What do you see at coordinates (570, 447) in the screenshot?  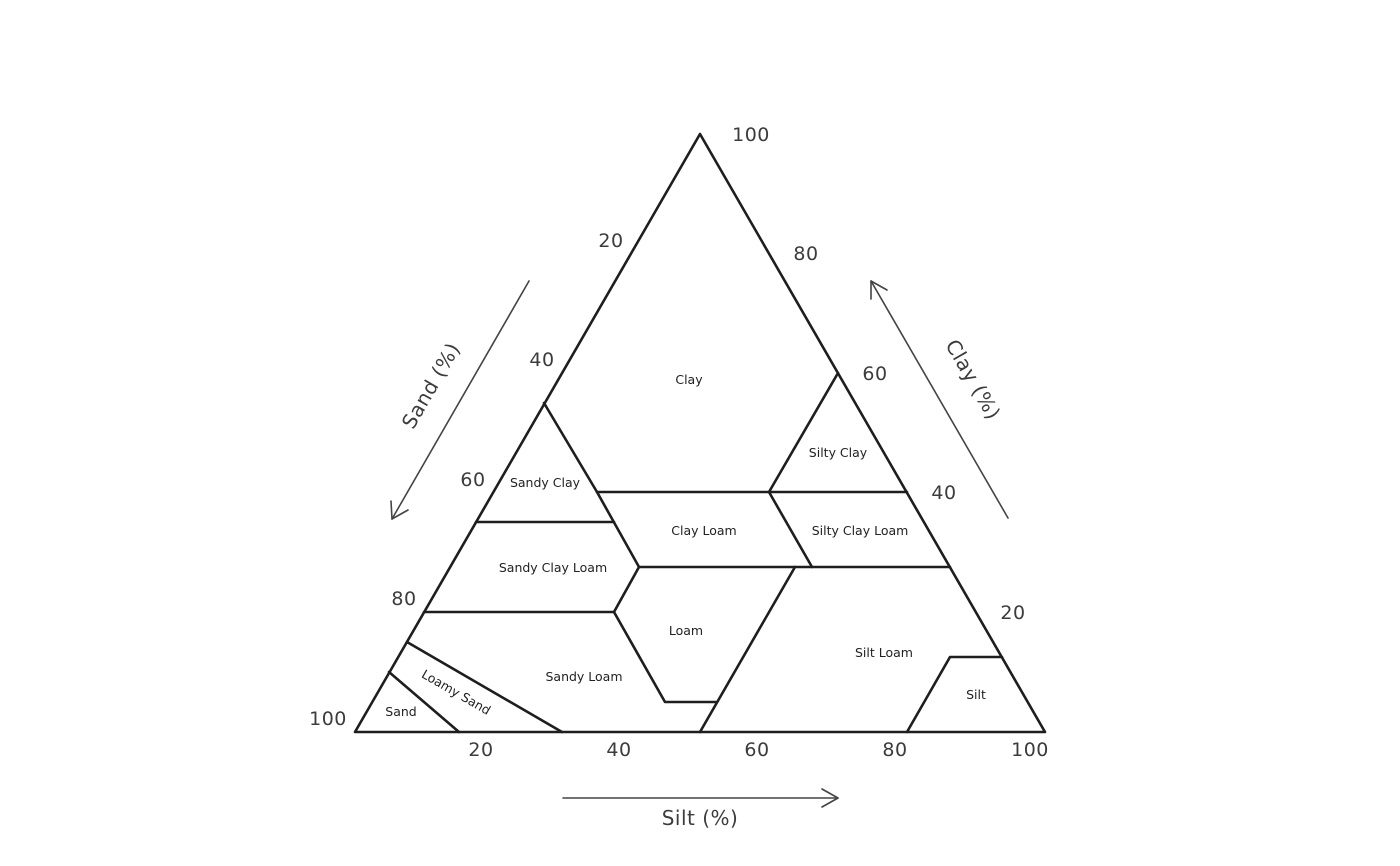 I see `boundary-sandy-clay-clay` at bounding box center [570, 447].